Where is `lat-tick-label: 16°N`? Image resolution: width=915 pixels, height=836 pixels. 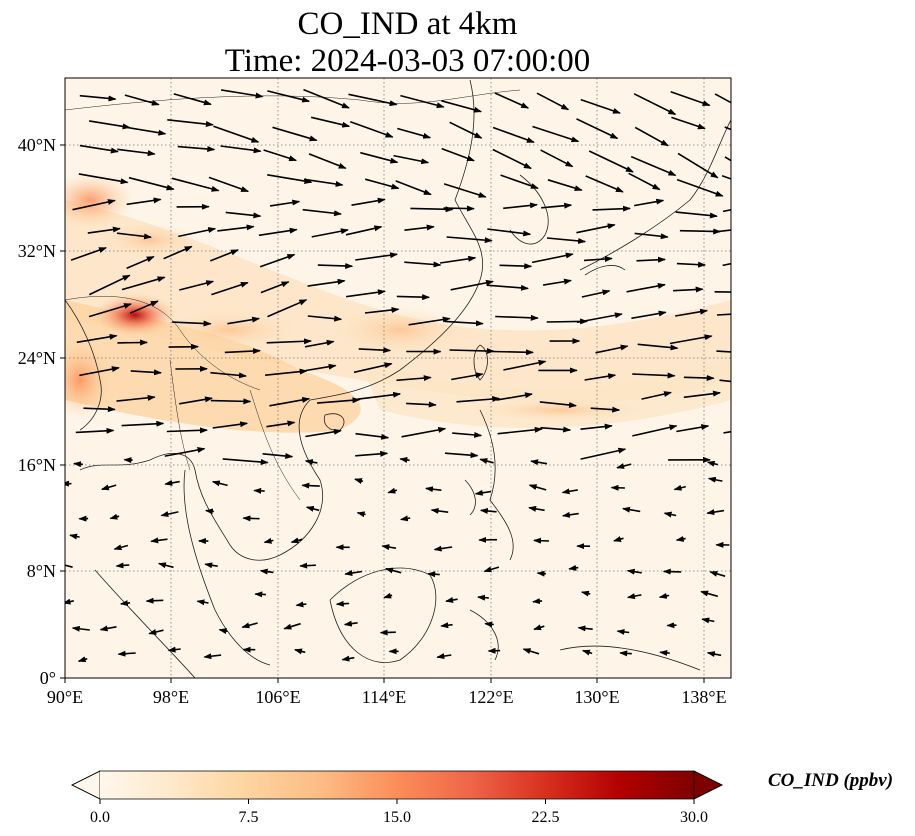 lat-tick-label: 16°N is located at coordinates (37, 465).